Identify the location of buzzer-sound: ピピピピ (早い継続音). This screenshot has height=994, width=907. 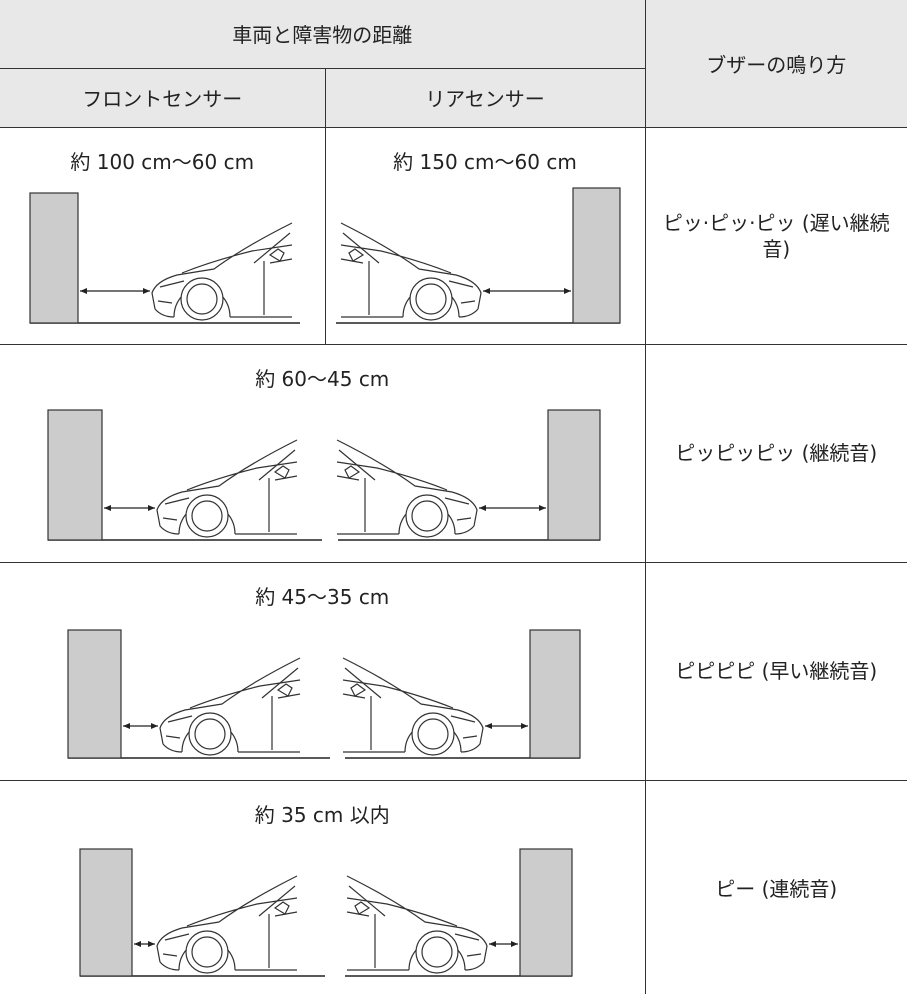
(775, 671).